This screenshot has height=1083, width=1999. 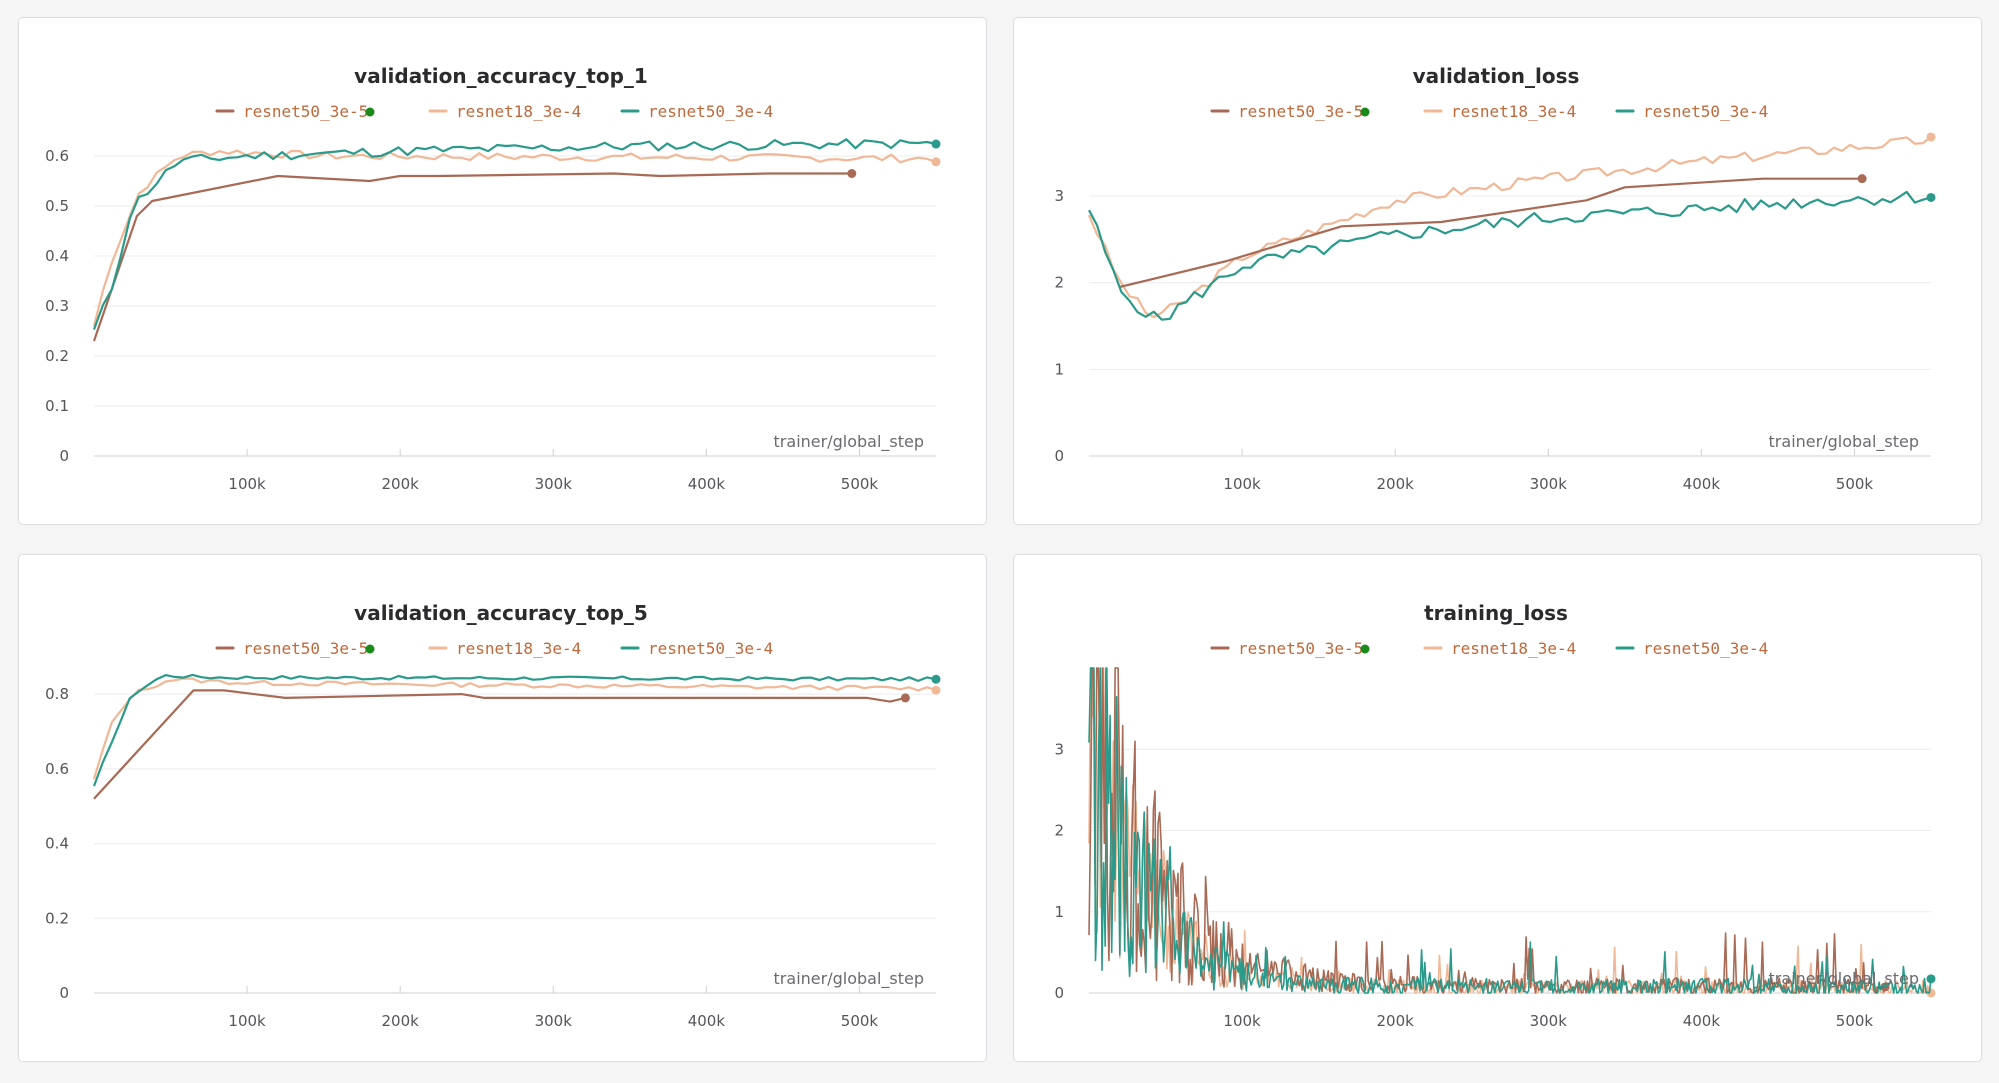 I want to click on y-axis: 0 1 2 3, so click(x=1059, y=871).